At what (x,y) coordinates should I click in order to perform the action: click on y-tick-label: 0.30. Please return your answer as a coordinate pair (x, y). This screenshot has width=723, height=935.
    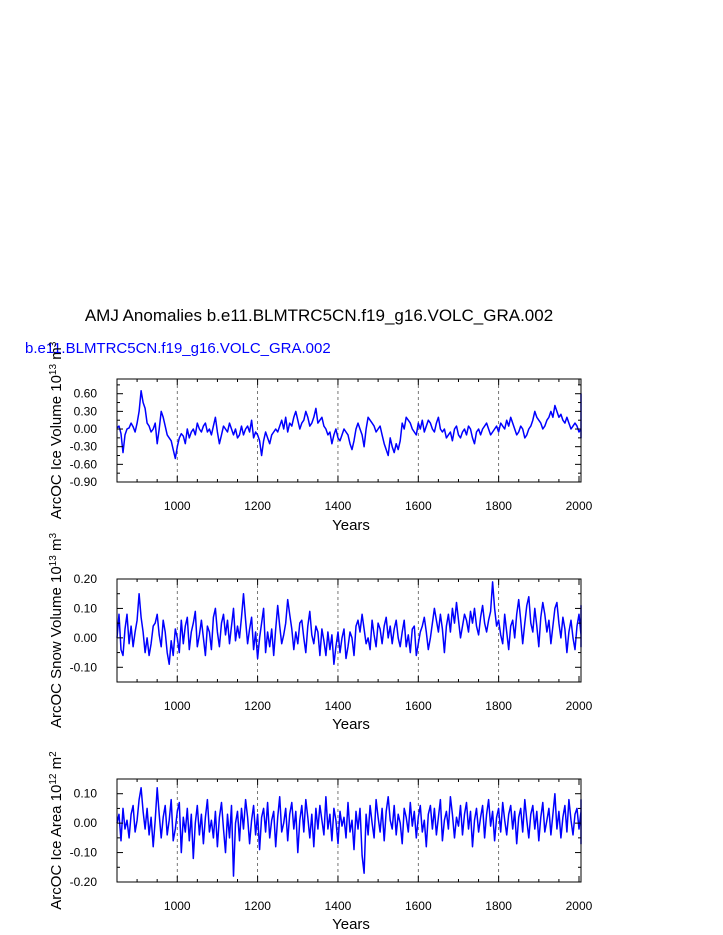
    Looking at the image, I should click on (86, 411).